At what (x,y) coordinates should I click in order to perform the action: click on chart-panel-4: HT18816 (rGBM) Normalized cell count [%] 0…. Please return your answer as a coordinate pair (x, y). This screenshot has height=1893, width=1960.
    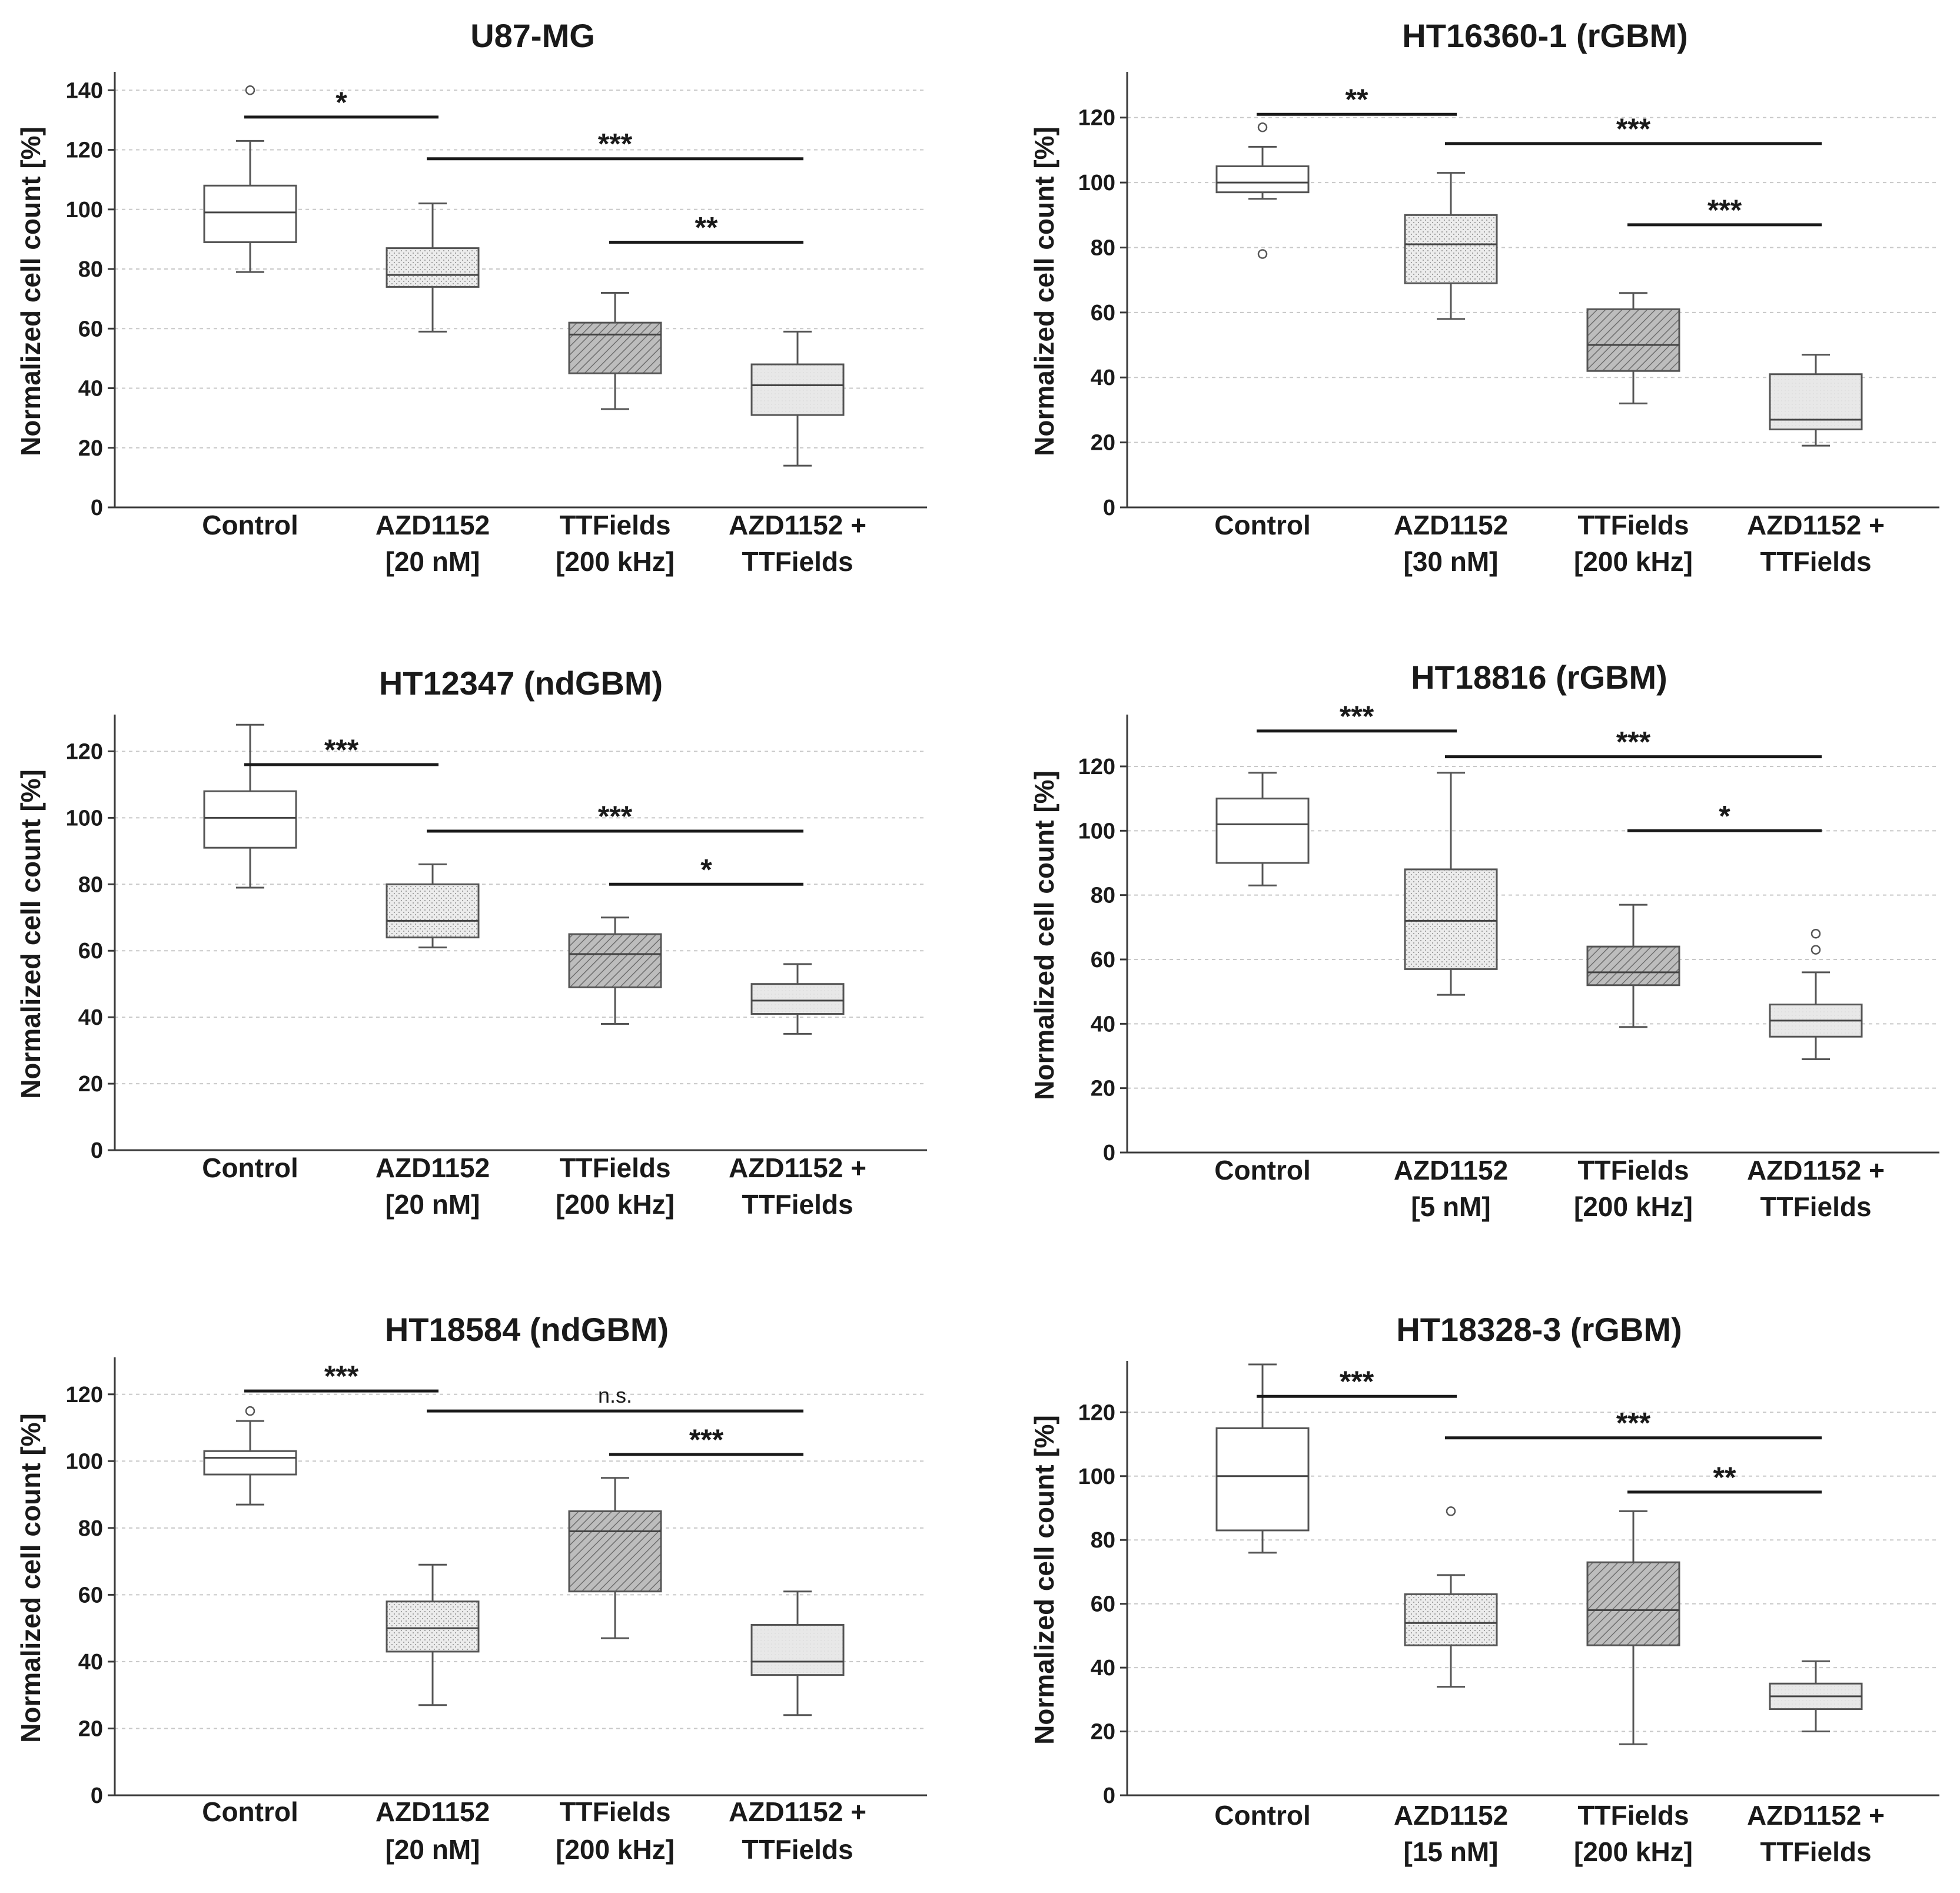
    Looking at the image, I should click on (1484, 940).